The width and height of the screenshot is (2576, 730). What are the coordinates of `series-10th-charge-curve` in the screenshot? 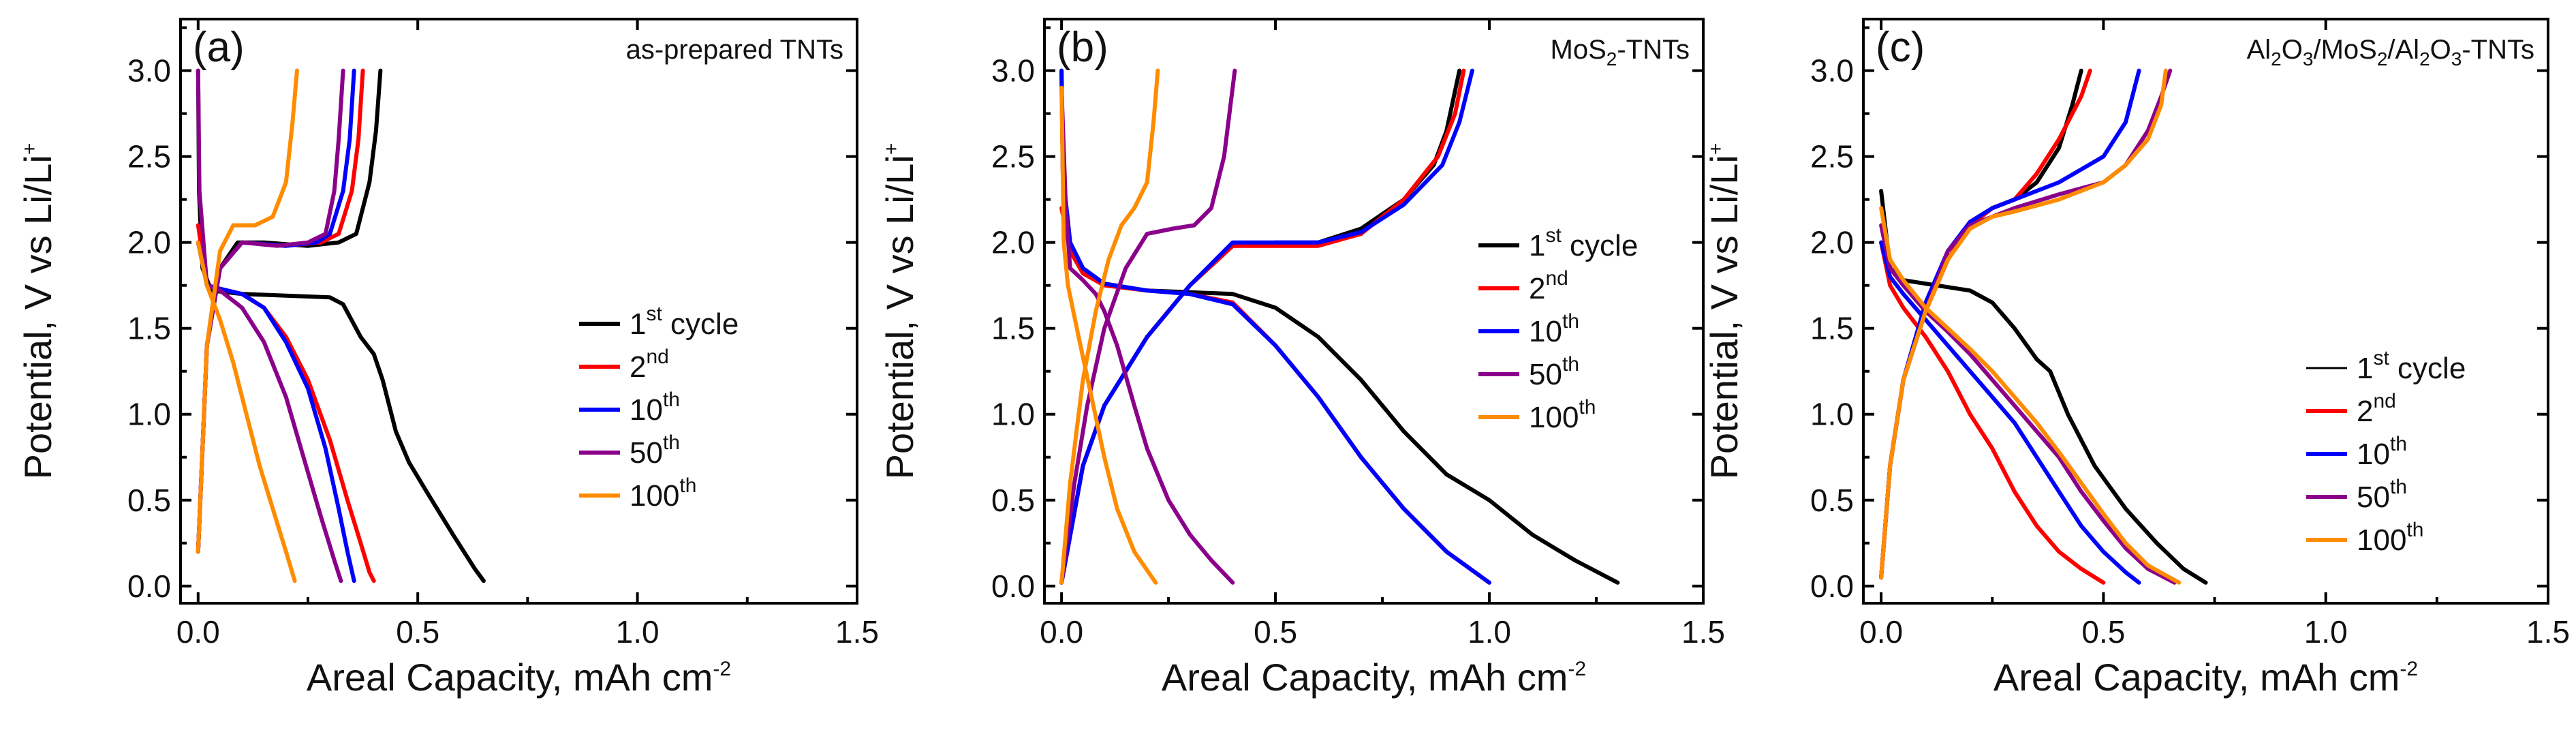 It's located at (1266, 326).